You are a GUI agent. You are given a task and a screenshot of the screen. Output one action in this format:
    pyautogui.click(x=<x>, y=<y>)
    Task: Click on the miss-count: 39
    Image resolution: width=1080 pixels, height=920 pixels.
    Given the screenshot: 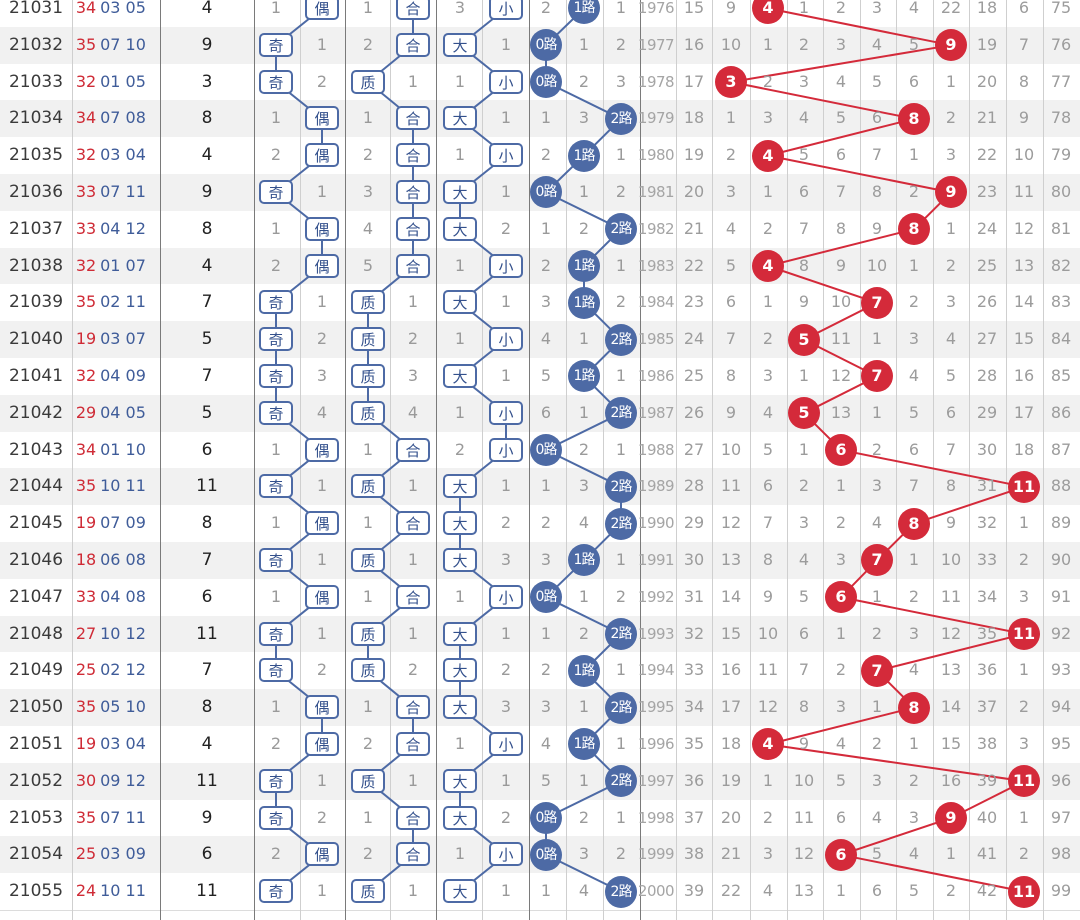 What is the action you would take?
    pyautogui.click(x=694, y=891)
    